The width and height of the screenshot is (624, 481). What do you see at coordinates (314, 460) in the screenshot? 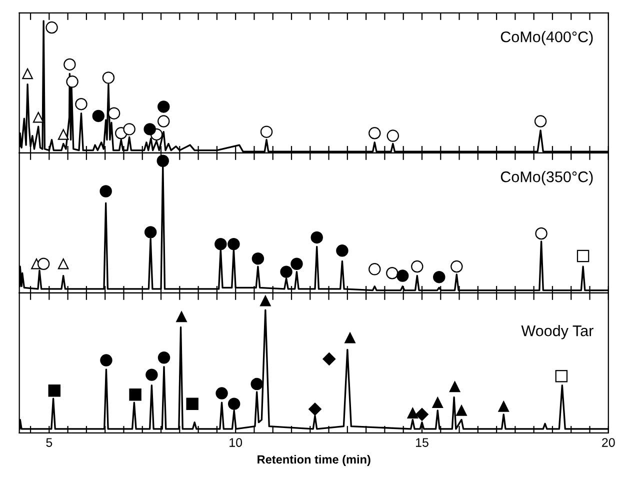
I see `x-axis-title: Retention time (min)` at bounding box center [314, 460].